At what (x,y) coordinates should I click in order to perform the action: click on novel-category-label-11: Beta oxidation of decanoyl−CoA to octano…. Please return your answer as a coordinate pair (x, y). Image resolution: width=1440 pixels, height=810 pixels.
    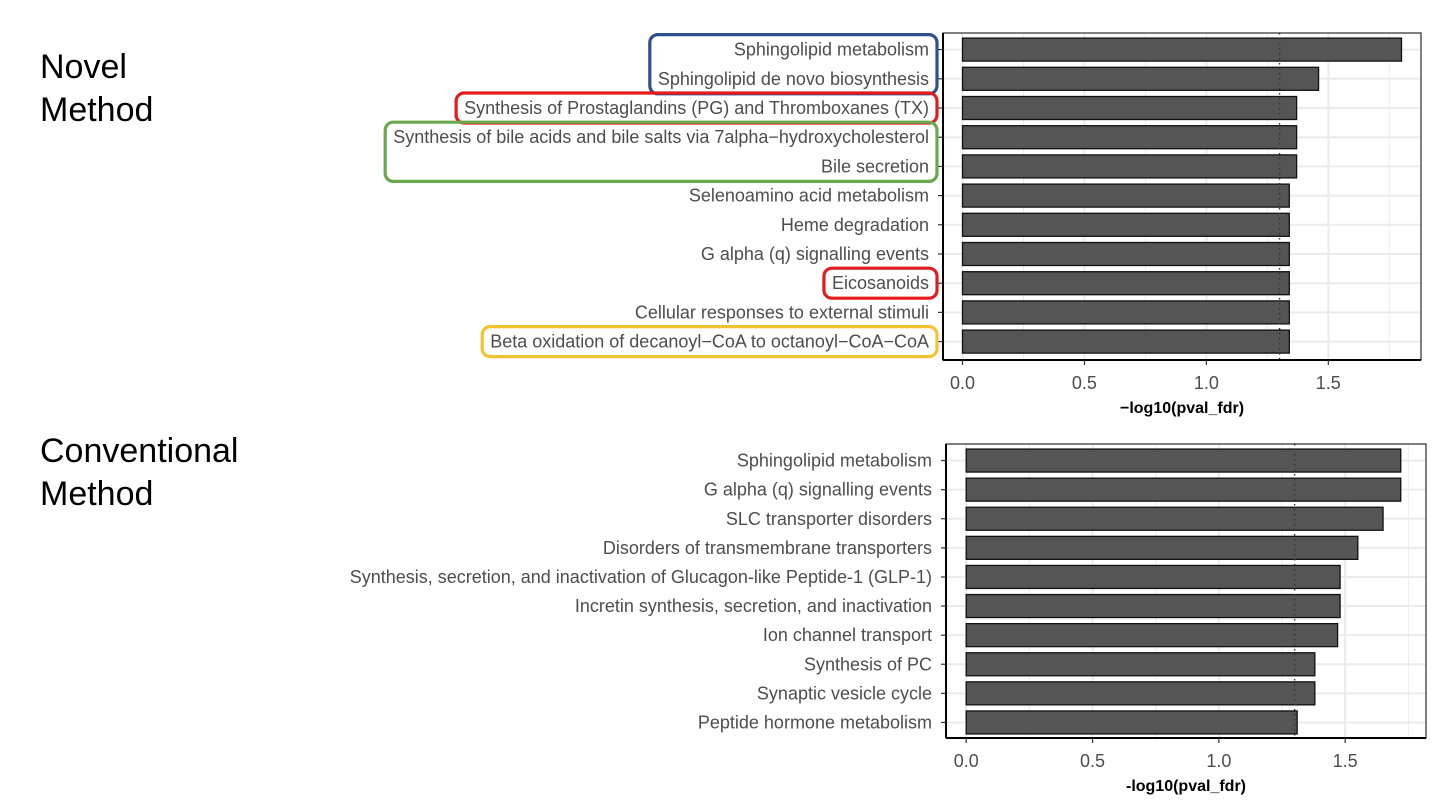
    Looking at the image, I should click on (709, 342).